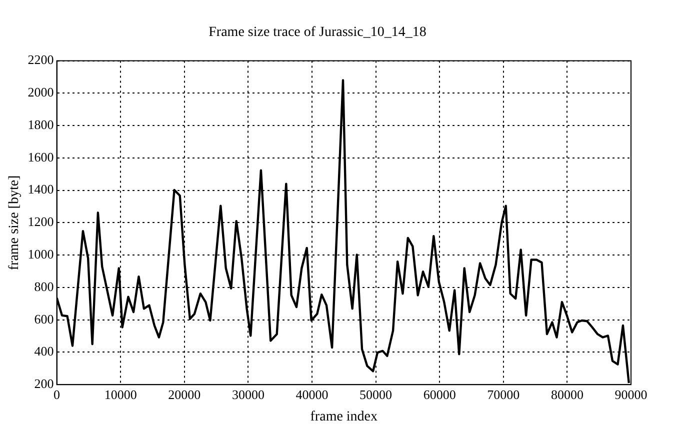 This screenshot has height=429, width=695. I want to click on y-tick-label: 1600, so click(41, 156).